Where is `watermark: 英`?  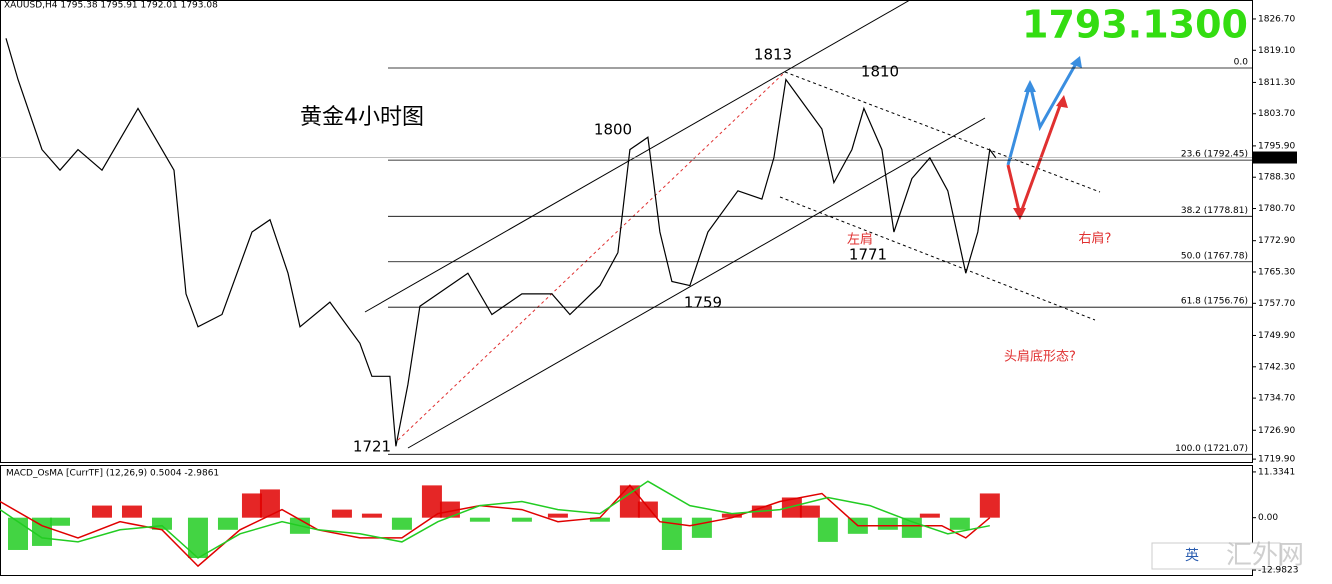 watermark: 英 is located at coordinates (1192, 555).